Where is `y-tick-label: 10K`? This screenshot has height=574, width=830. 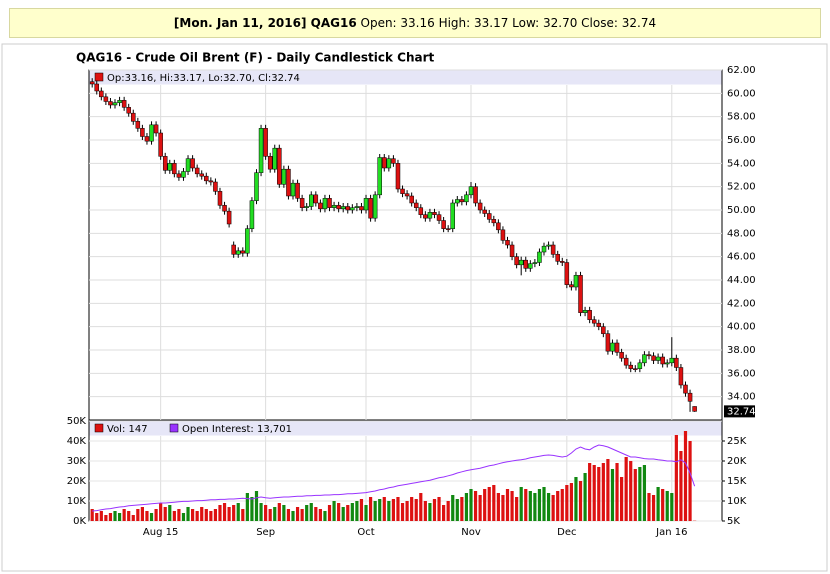 y-tick-label: 10K is located at coordinates (77, 501).